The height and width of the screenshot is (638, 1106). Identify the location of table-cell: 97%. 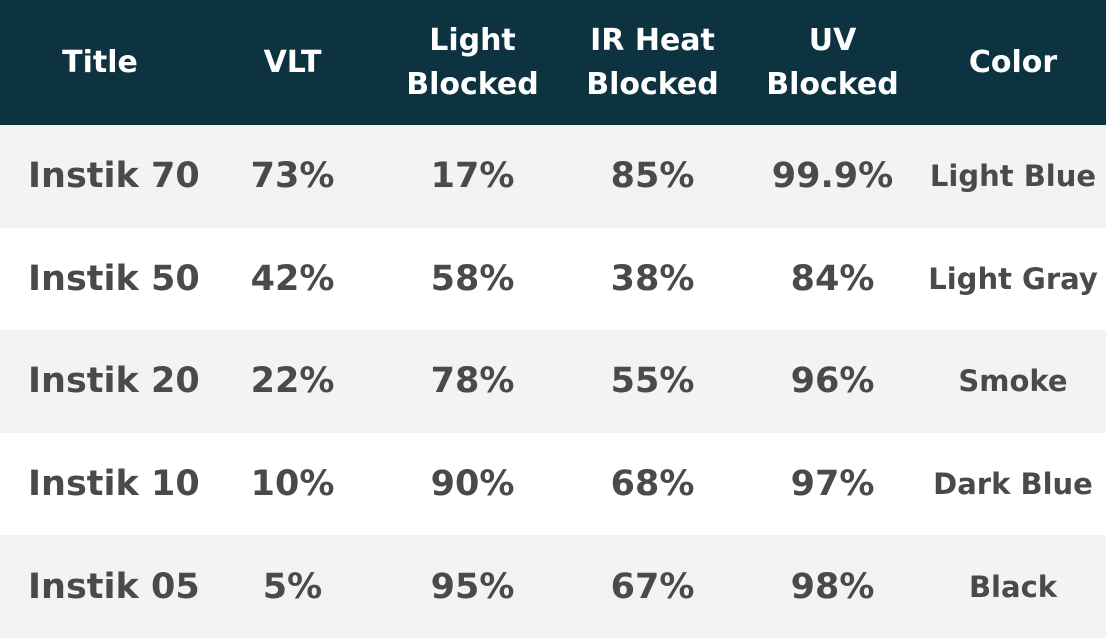
(832, 484).